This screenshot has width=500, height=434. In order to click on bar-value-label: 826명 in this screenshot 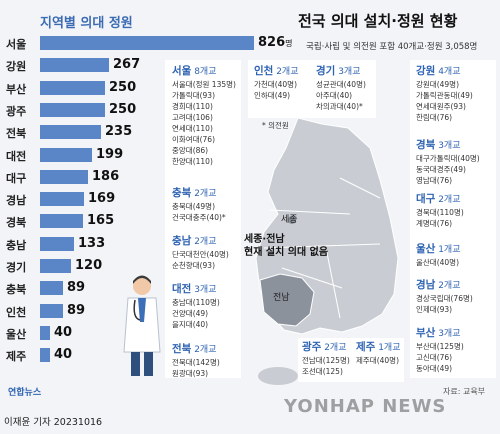, I will do `click(275, 42)`.